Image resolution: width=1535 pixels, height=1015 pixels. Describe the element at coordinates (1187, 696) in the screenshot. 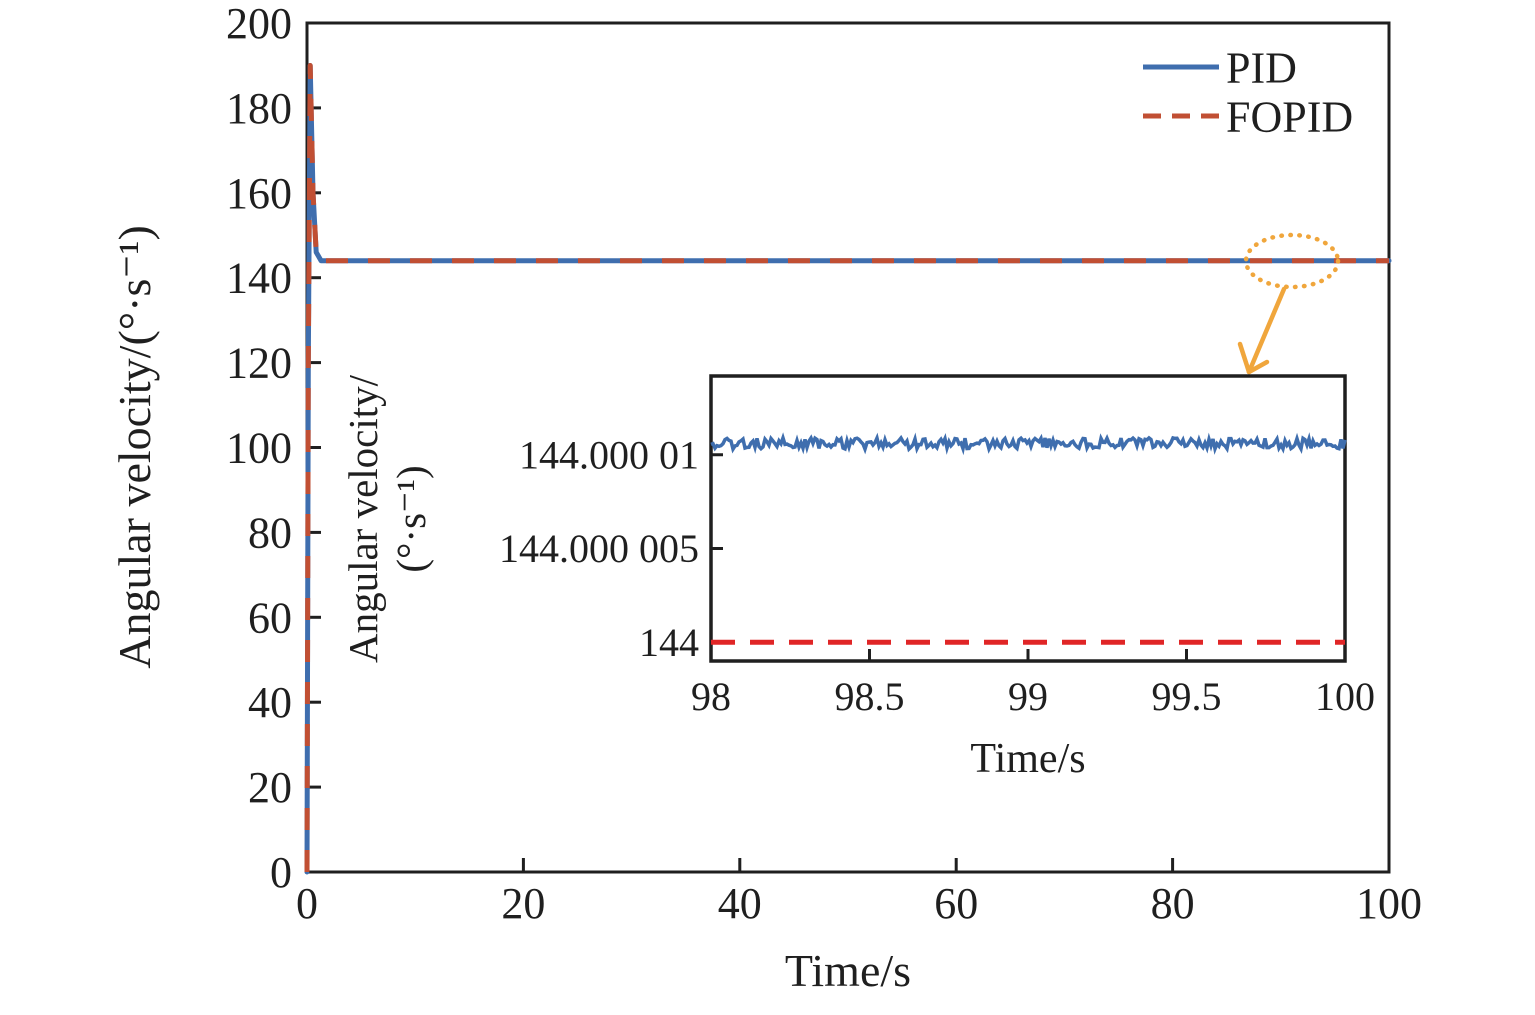

I see `inset-x-tick-label: 99.5` at that location.